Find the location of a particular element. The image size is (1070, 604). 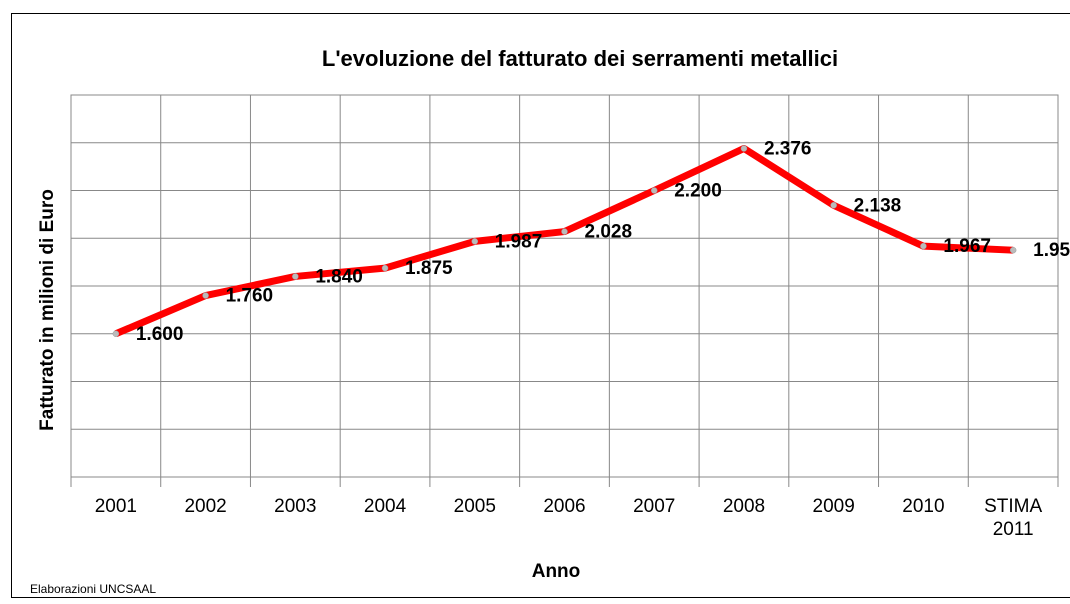

x-tick-label: 2005 is located at coordinates (474, 506).